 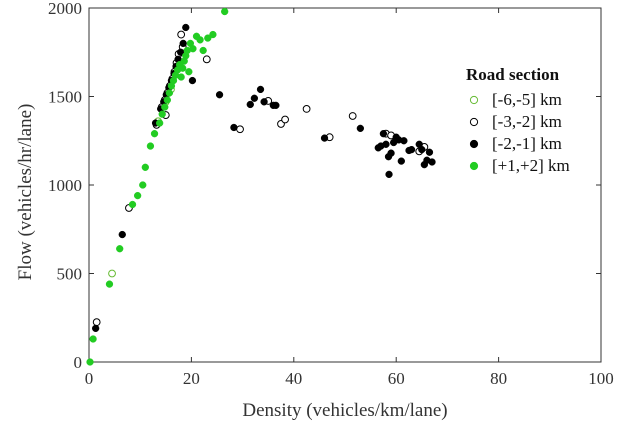 I want to click on x-tick-label: 20, so click(x=191, y=378).